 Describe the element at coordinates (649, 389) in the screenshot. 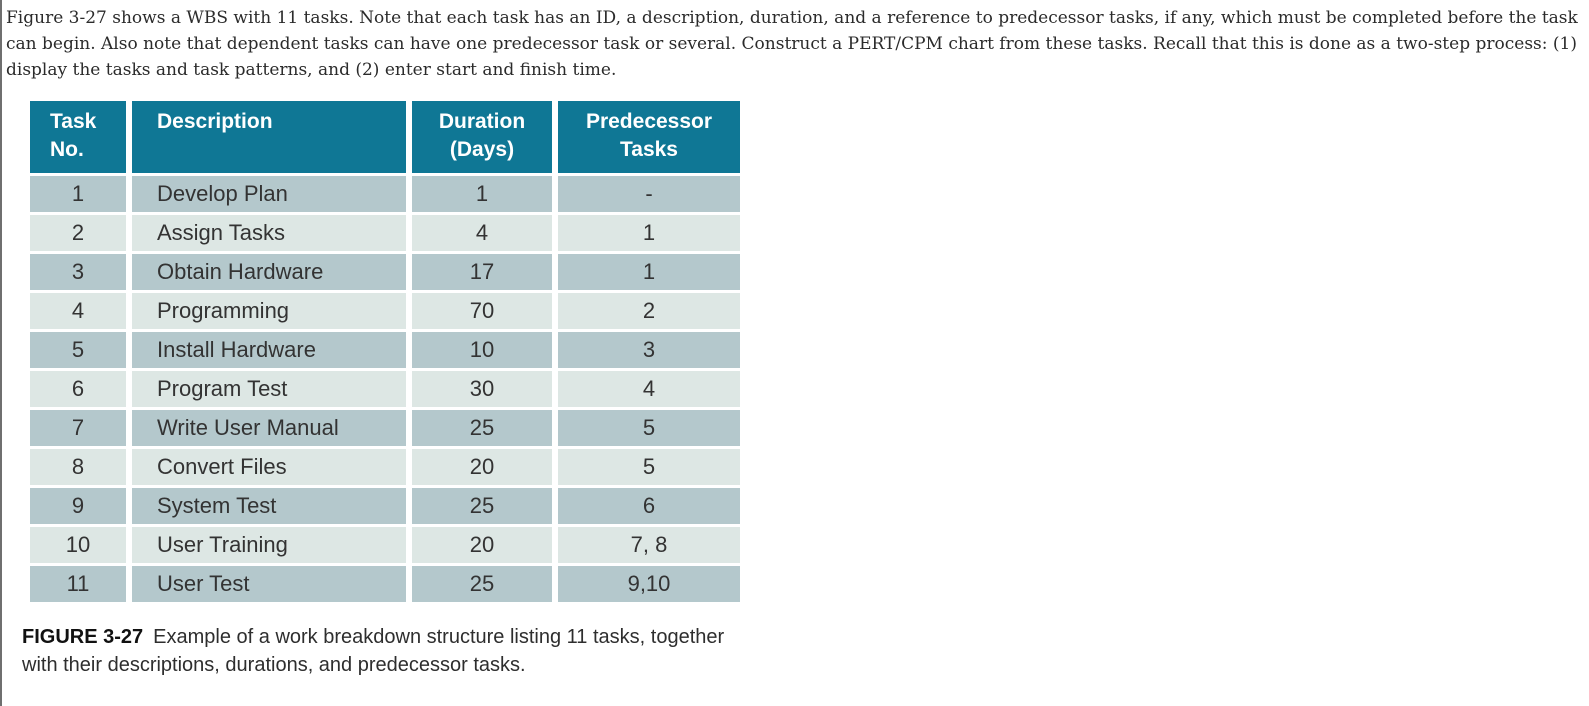

I see `cell-predecessors: 4` at that location.